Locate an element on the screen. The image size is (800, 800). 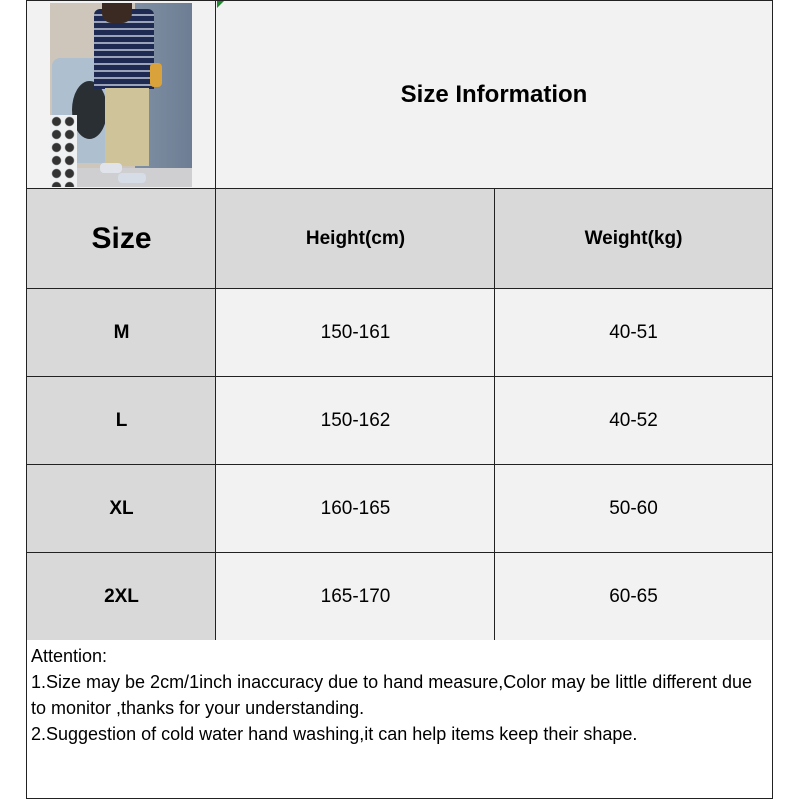
weight-value: 40-51 is located at coordinates (633, 332).